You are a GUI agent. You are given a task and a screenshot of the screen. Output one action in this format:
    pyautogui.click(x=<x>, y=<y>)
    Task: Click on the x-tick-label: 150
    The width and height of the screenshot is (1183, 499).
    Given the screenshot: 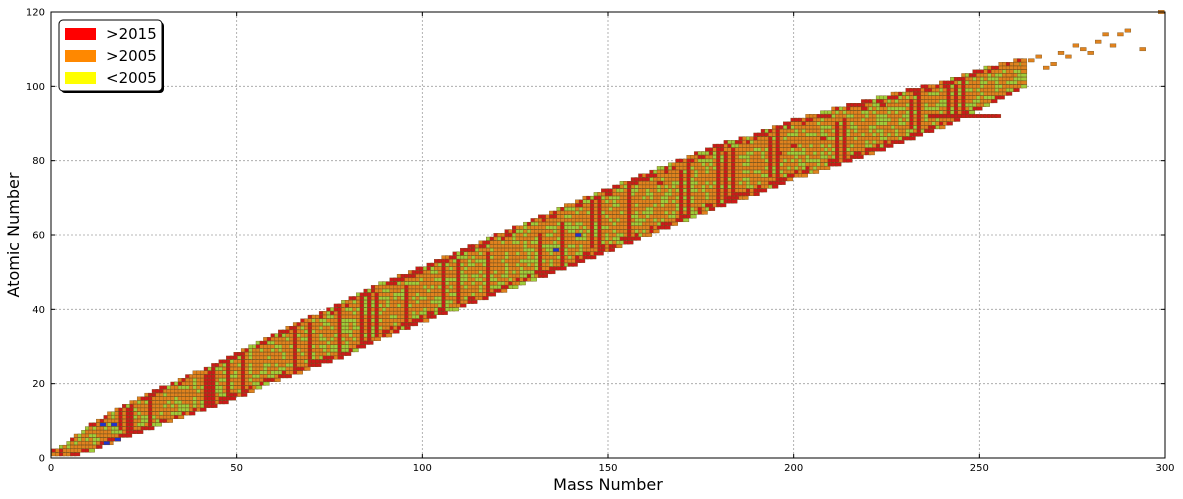 What is the action you would take?
    pyautogui.click(x=607, y=468)
    